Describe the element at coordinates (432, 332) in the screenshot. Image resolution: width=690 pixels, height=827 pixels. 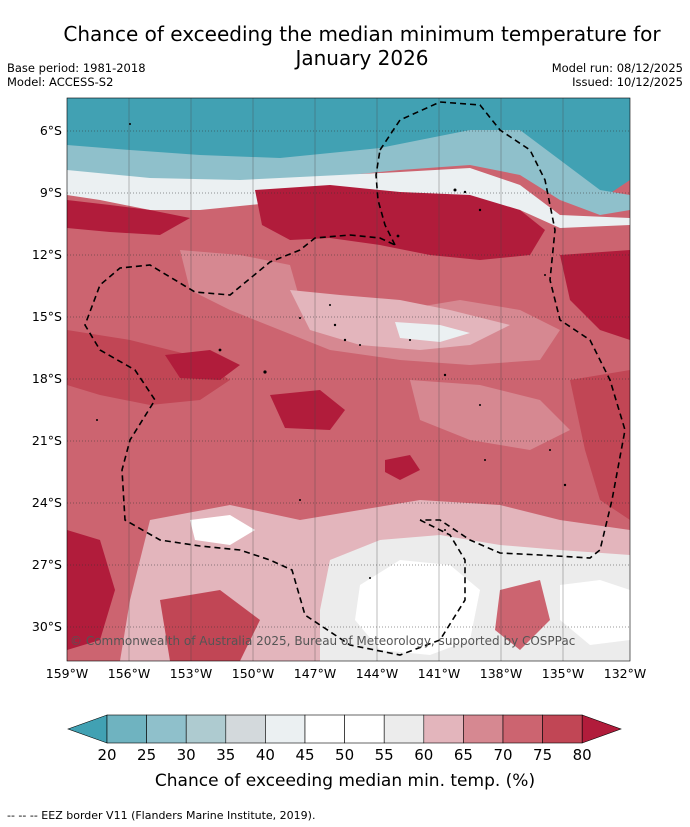
I see `field-mid-white` at that location.